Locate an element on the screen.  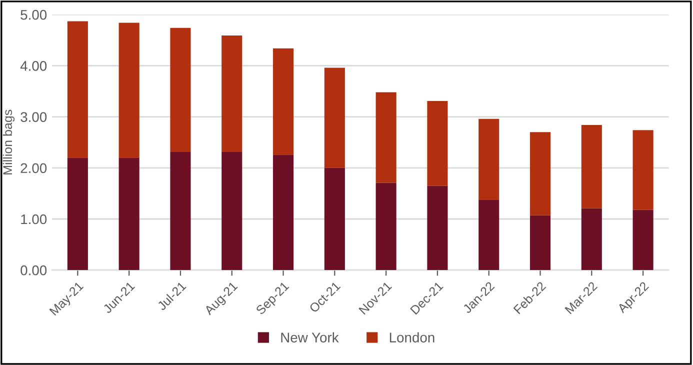
y-tick-label: 1.00 is located at coordinates (34, 219).